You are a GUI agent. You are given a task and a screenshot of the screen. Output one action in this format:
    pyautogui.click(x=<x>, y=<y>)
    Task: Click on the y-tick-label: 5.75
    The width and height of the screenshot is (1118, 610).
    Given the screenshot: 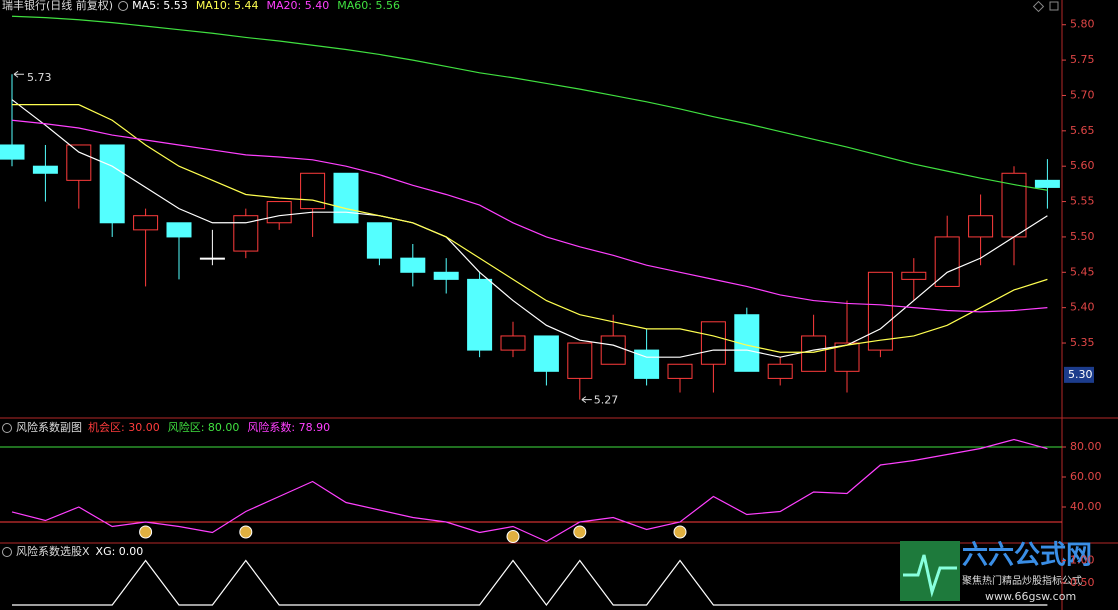 What is the action you would take?
    pyautogui.click(x=1082, y=59)
    